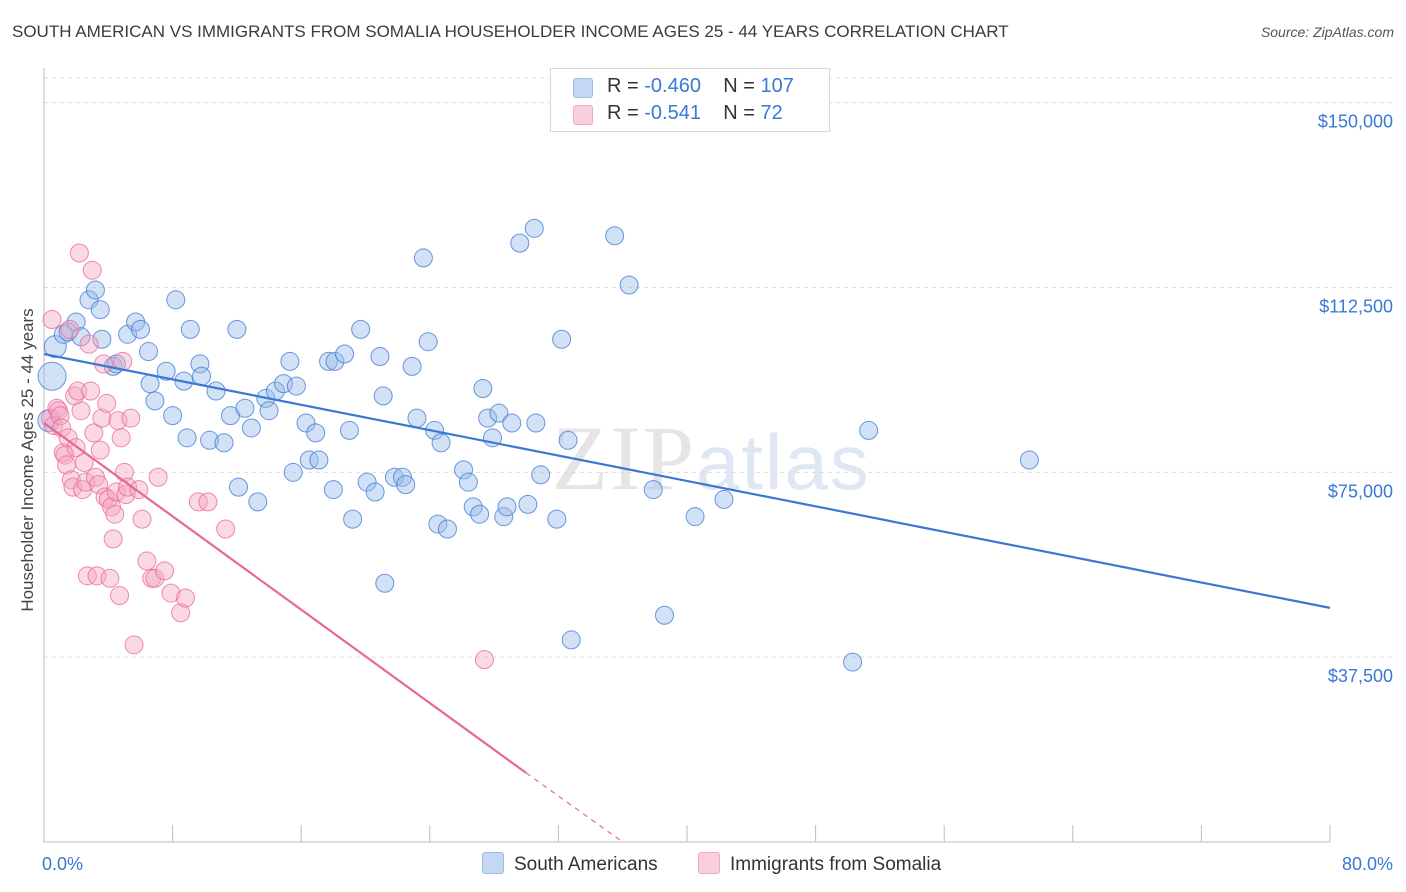  What do you see at coordinates (583, 88) in the screenshot?
I see `legend-swatch-south-americans` at bounding box center [583, 88].